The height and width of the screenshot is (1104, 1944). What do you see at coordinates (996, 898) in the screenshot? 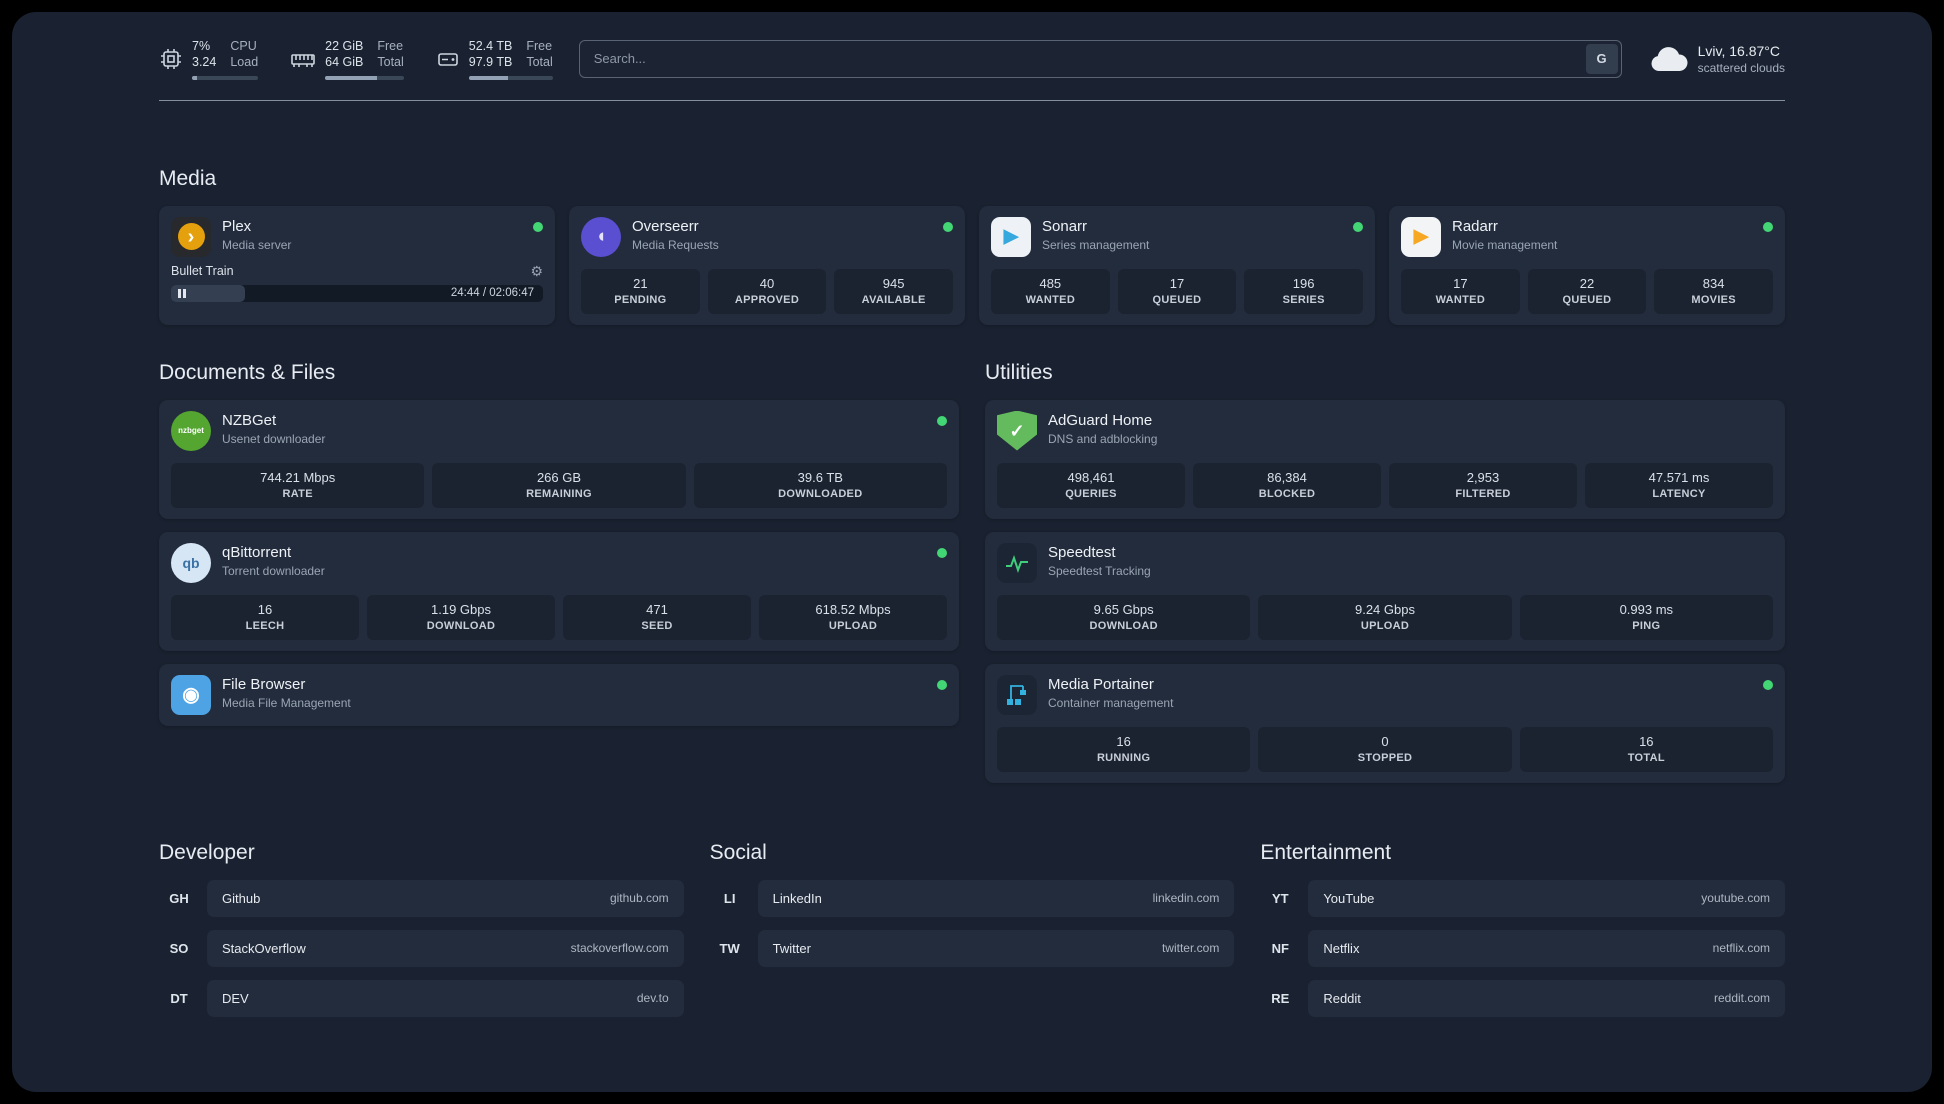
I see `link-linkedin: LinkedIn linkedin.com` at bounding box center [996, 898].